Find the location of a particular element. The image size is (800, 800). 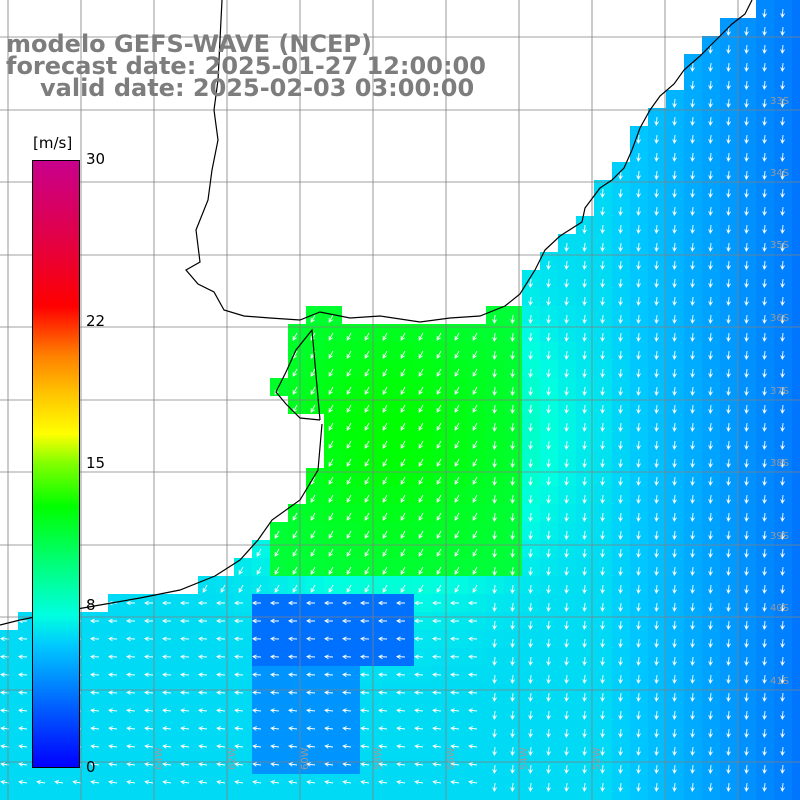

title-forecast-date: forecast date: 2025-01-27 12:00:00 is located at coordinates (246, 66).